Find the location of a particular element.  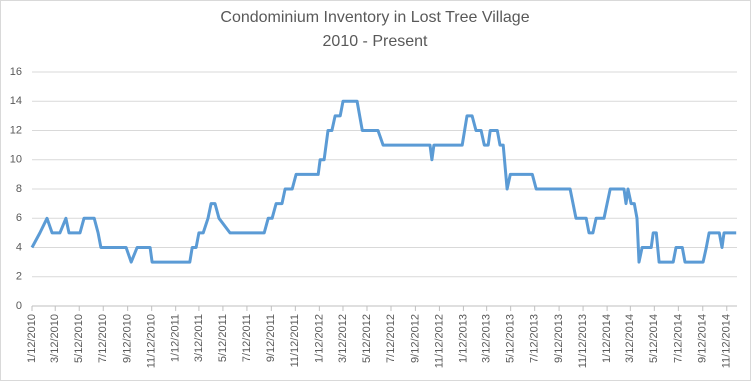

x-tick-label: 9/12/2013 is located at coordinates (559, 338).